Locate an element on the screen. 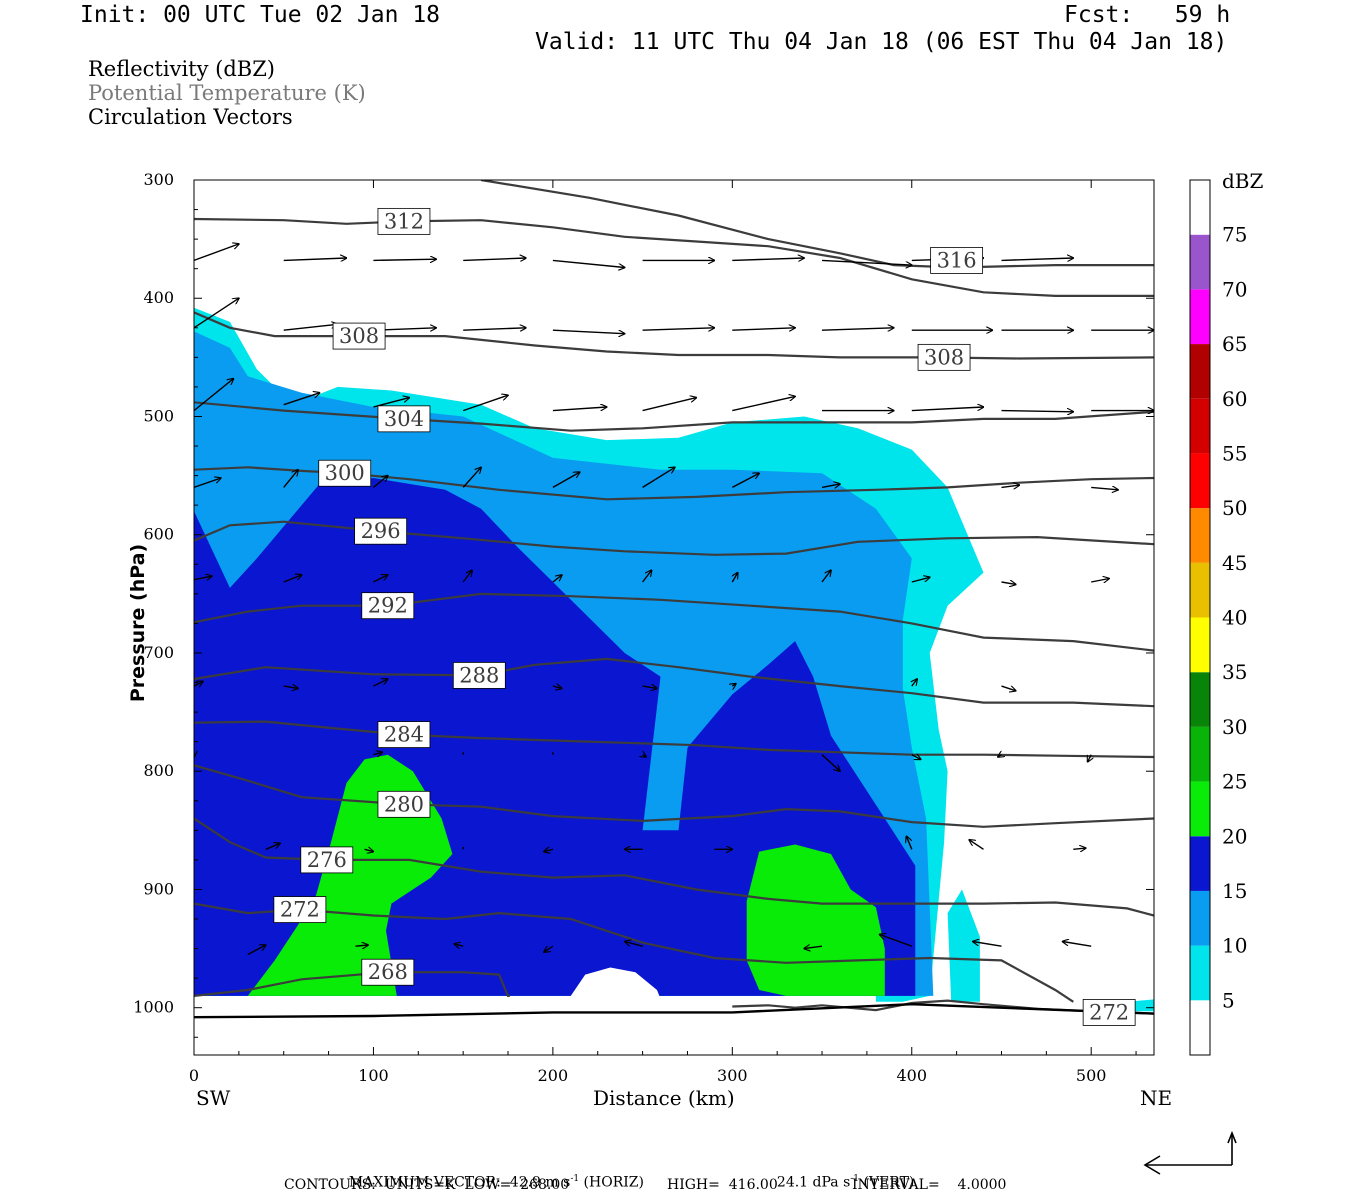 The image size is (1350, 1200). svg-text: 308 is located at coordinates (359, 336).